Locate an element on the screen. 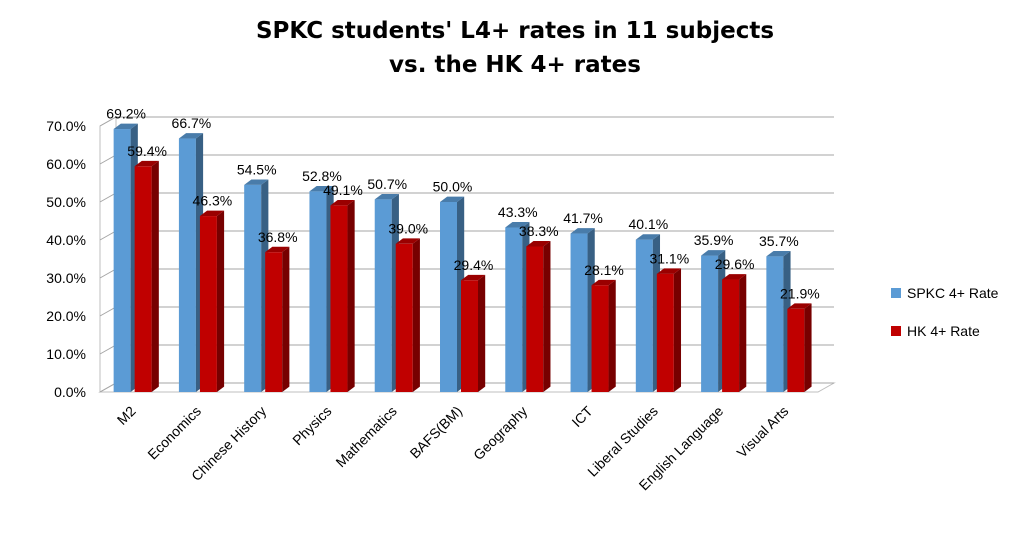  x-tick-label: Physics is located at coordinates (311, 425).